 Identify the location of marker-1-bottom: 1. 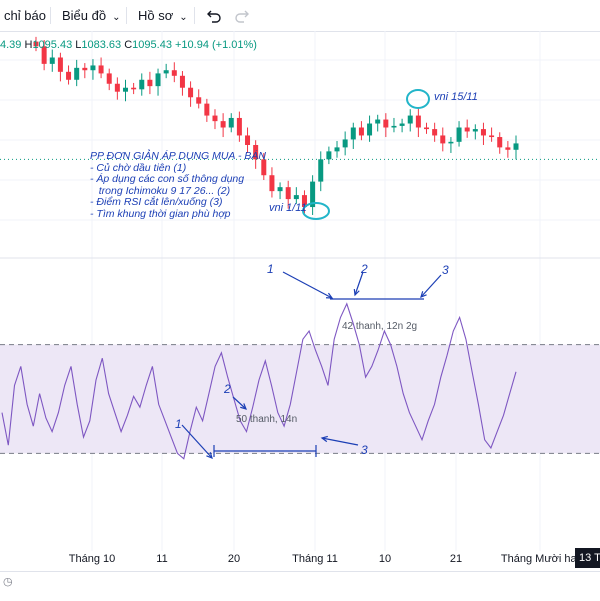
(178, 424).